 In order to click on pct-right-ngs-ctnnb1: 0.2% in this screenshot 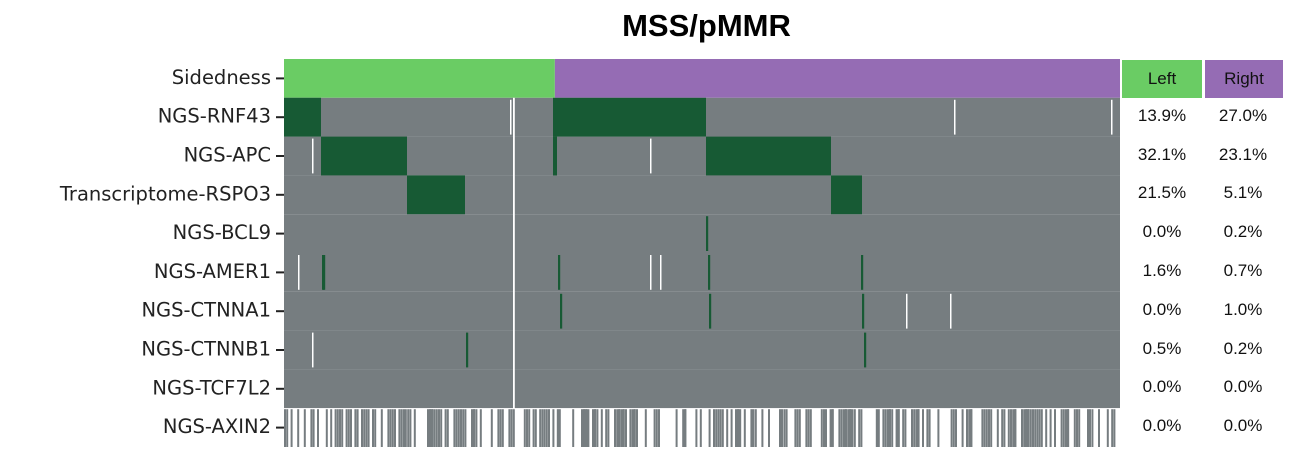, I will do `click(1243, 348)`.